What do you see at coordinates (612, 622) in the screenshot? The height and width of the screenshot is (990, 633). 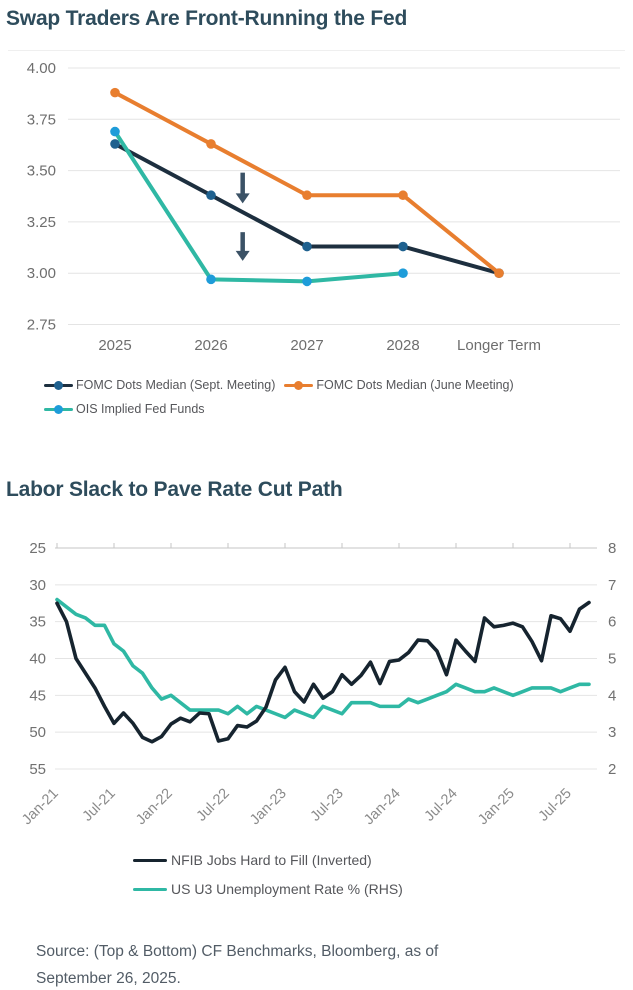 I see `right-axis-tick-label: 6` at bounding box center [612, 622].